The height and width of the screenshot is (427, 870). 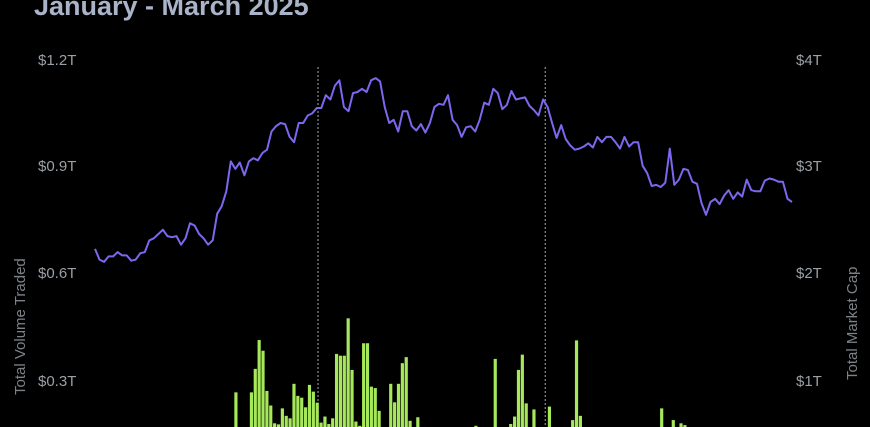 I want to click on right-axis: $4T $3T $2T $1T, so click(x=809, y=221).